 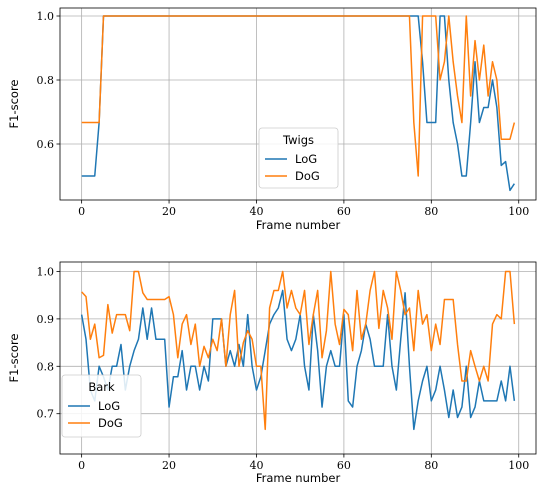 I want to click on legend: Twigs LoG DoG, so click(x=298, y=158).